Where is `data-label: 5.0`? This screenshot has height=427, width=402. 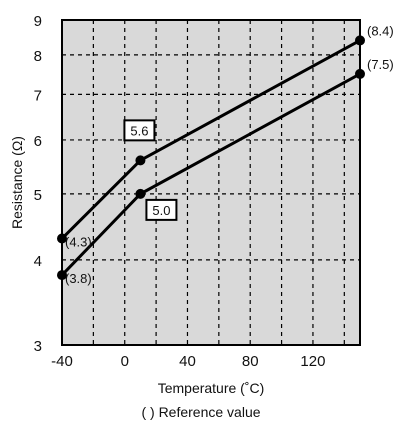
data-label: 5.0 is located at coordinates (161, 210).